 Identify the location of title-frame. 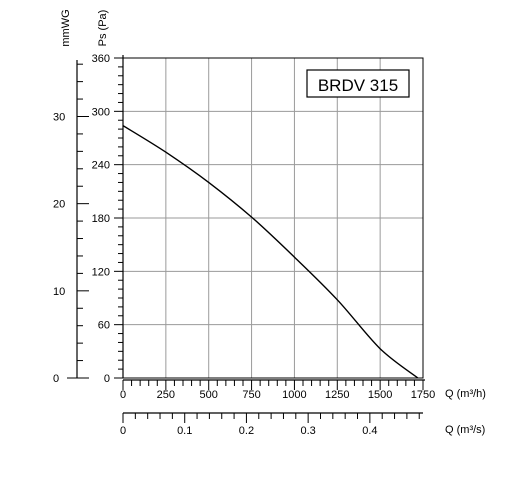
(358, 83).